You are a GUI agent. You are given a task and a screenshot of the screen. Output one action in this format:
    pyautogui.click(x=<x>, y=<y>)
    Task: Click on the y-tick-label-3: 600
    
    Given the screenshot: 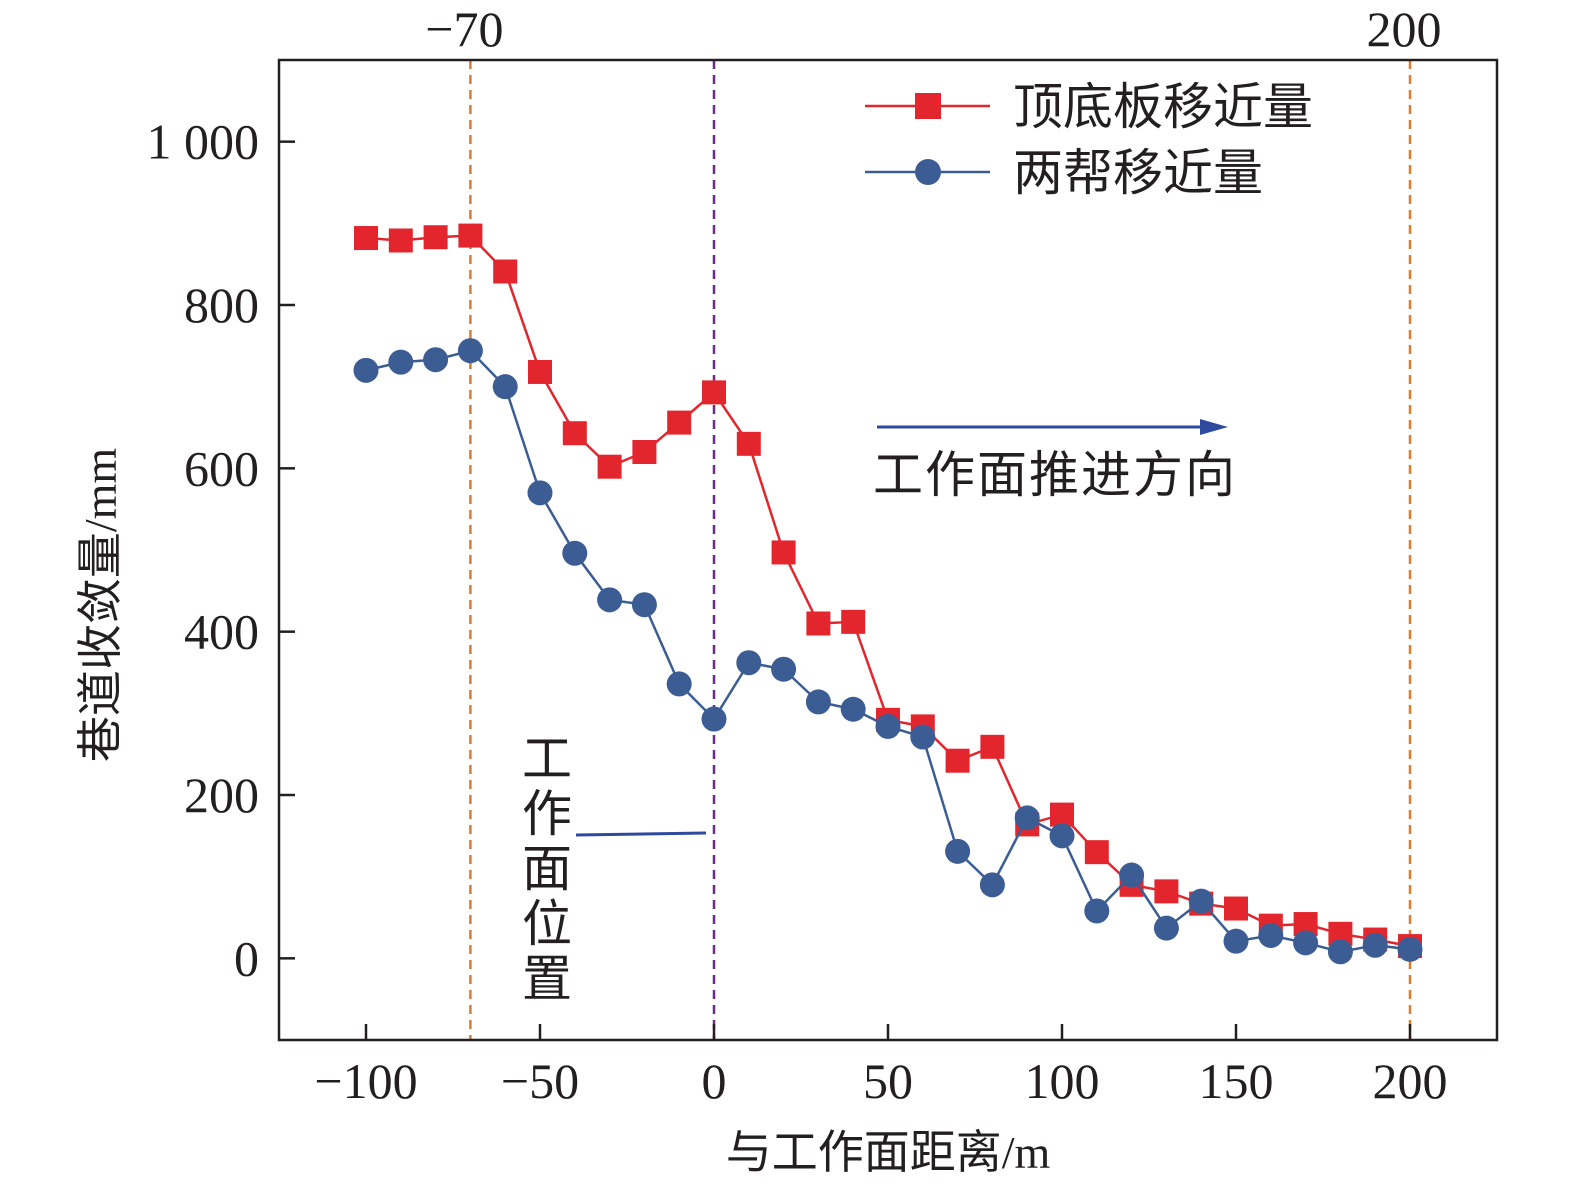 What is the action you would take?
    pyautogui.click(x=221, y=468)
    